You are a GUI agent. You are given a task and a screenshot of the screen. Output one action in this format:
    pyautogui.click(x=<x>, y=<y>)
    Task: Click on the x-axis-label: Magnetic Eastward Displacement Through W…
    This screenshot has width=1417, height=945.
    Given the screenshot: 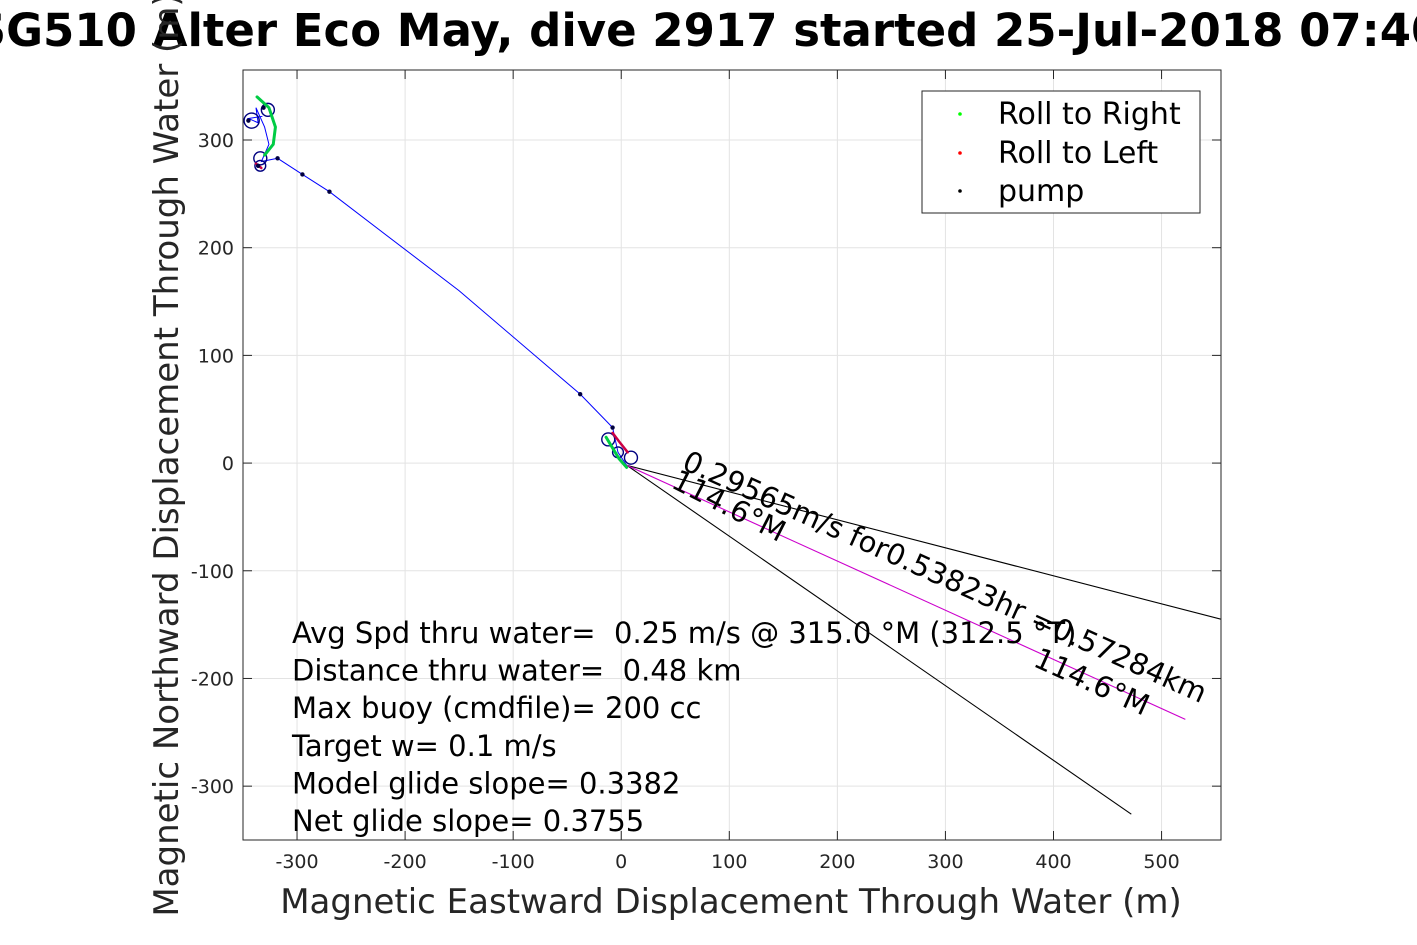 What is the action you would take?
    pyautogui.click(x=731, y=902)
    